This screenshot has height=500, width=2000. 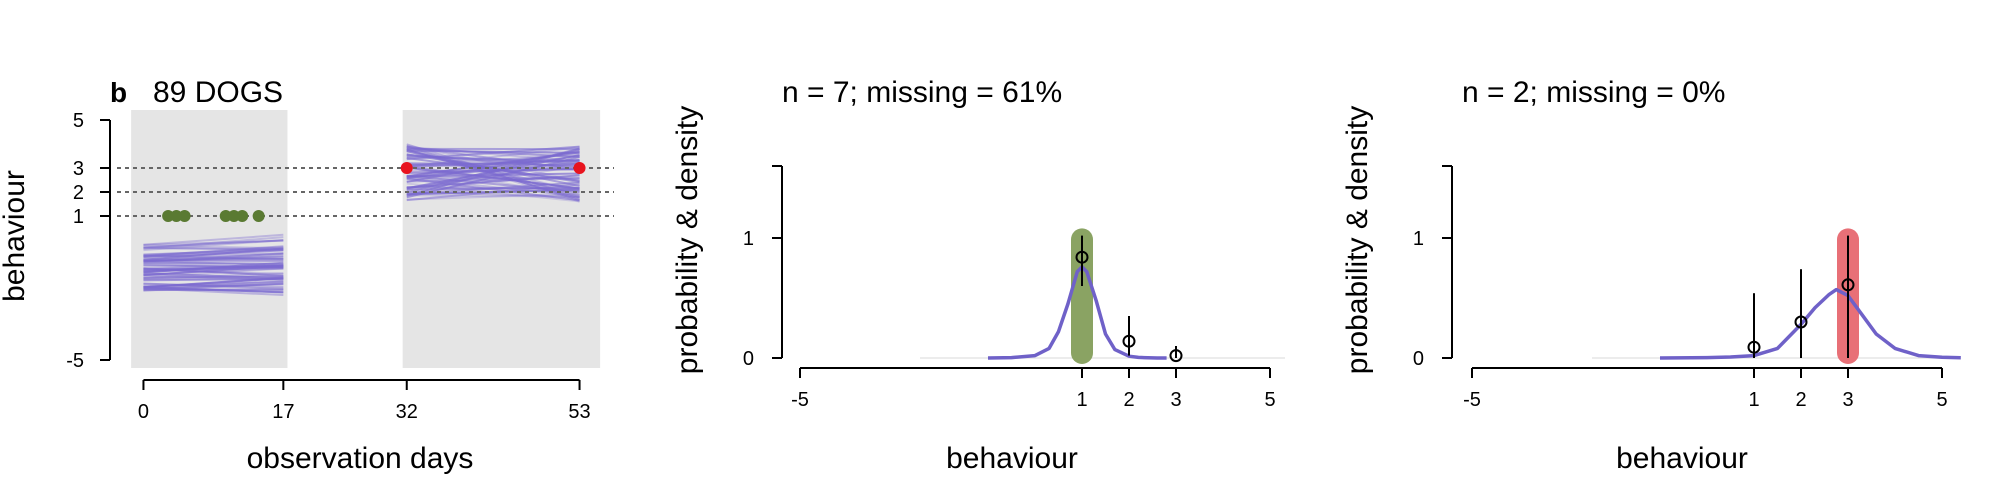 I want to click on model-lines, so click(x=361, y=220).